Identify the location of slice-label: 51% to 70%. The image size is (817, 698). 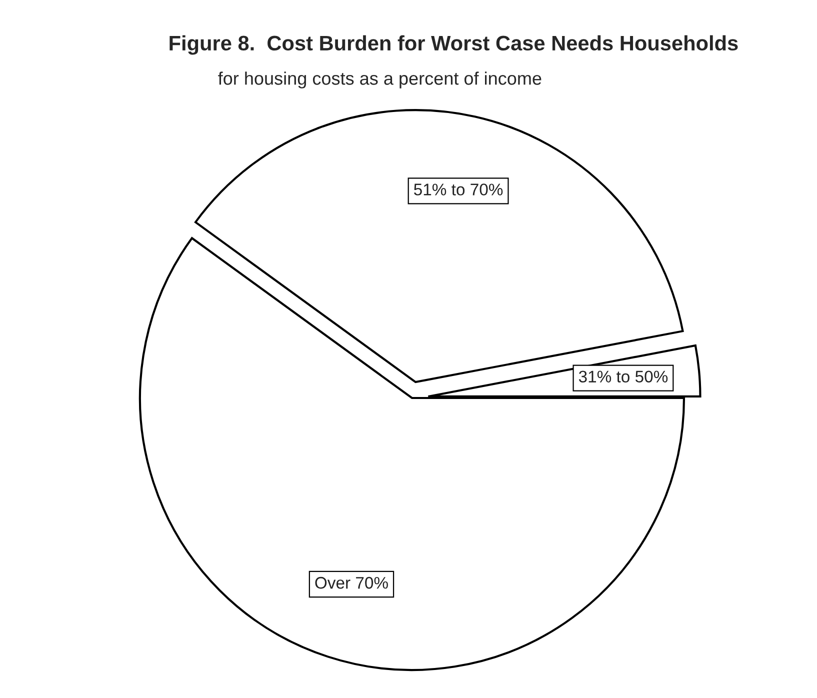
(458, 190).